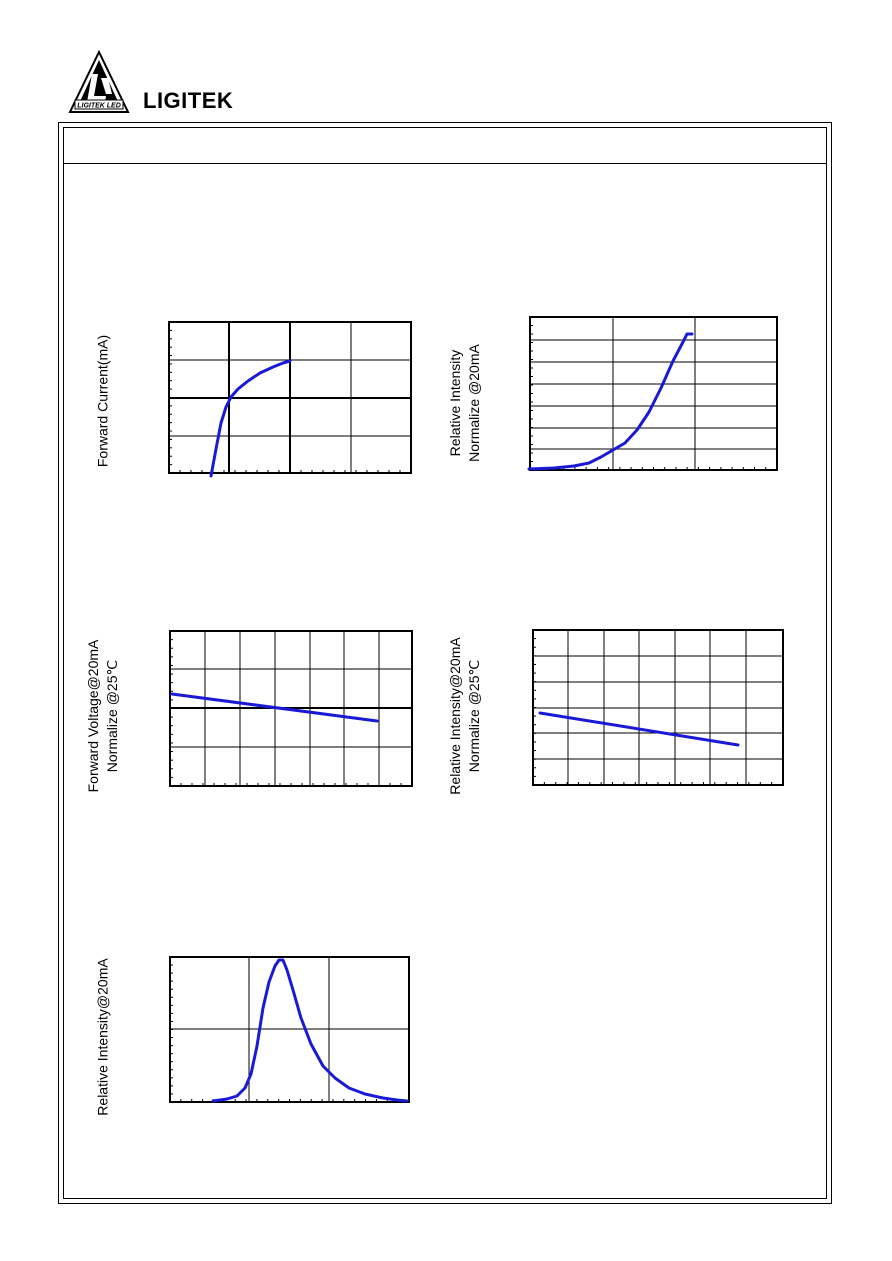 The image size is (892, 1261). Describe the element at coordinates (464, 403) in the screenshot. I see `ylabel-relative-intensity-1: Relative Intensity Normalize @20mA` at that location.